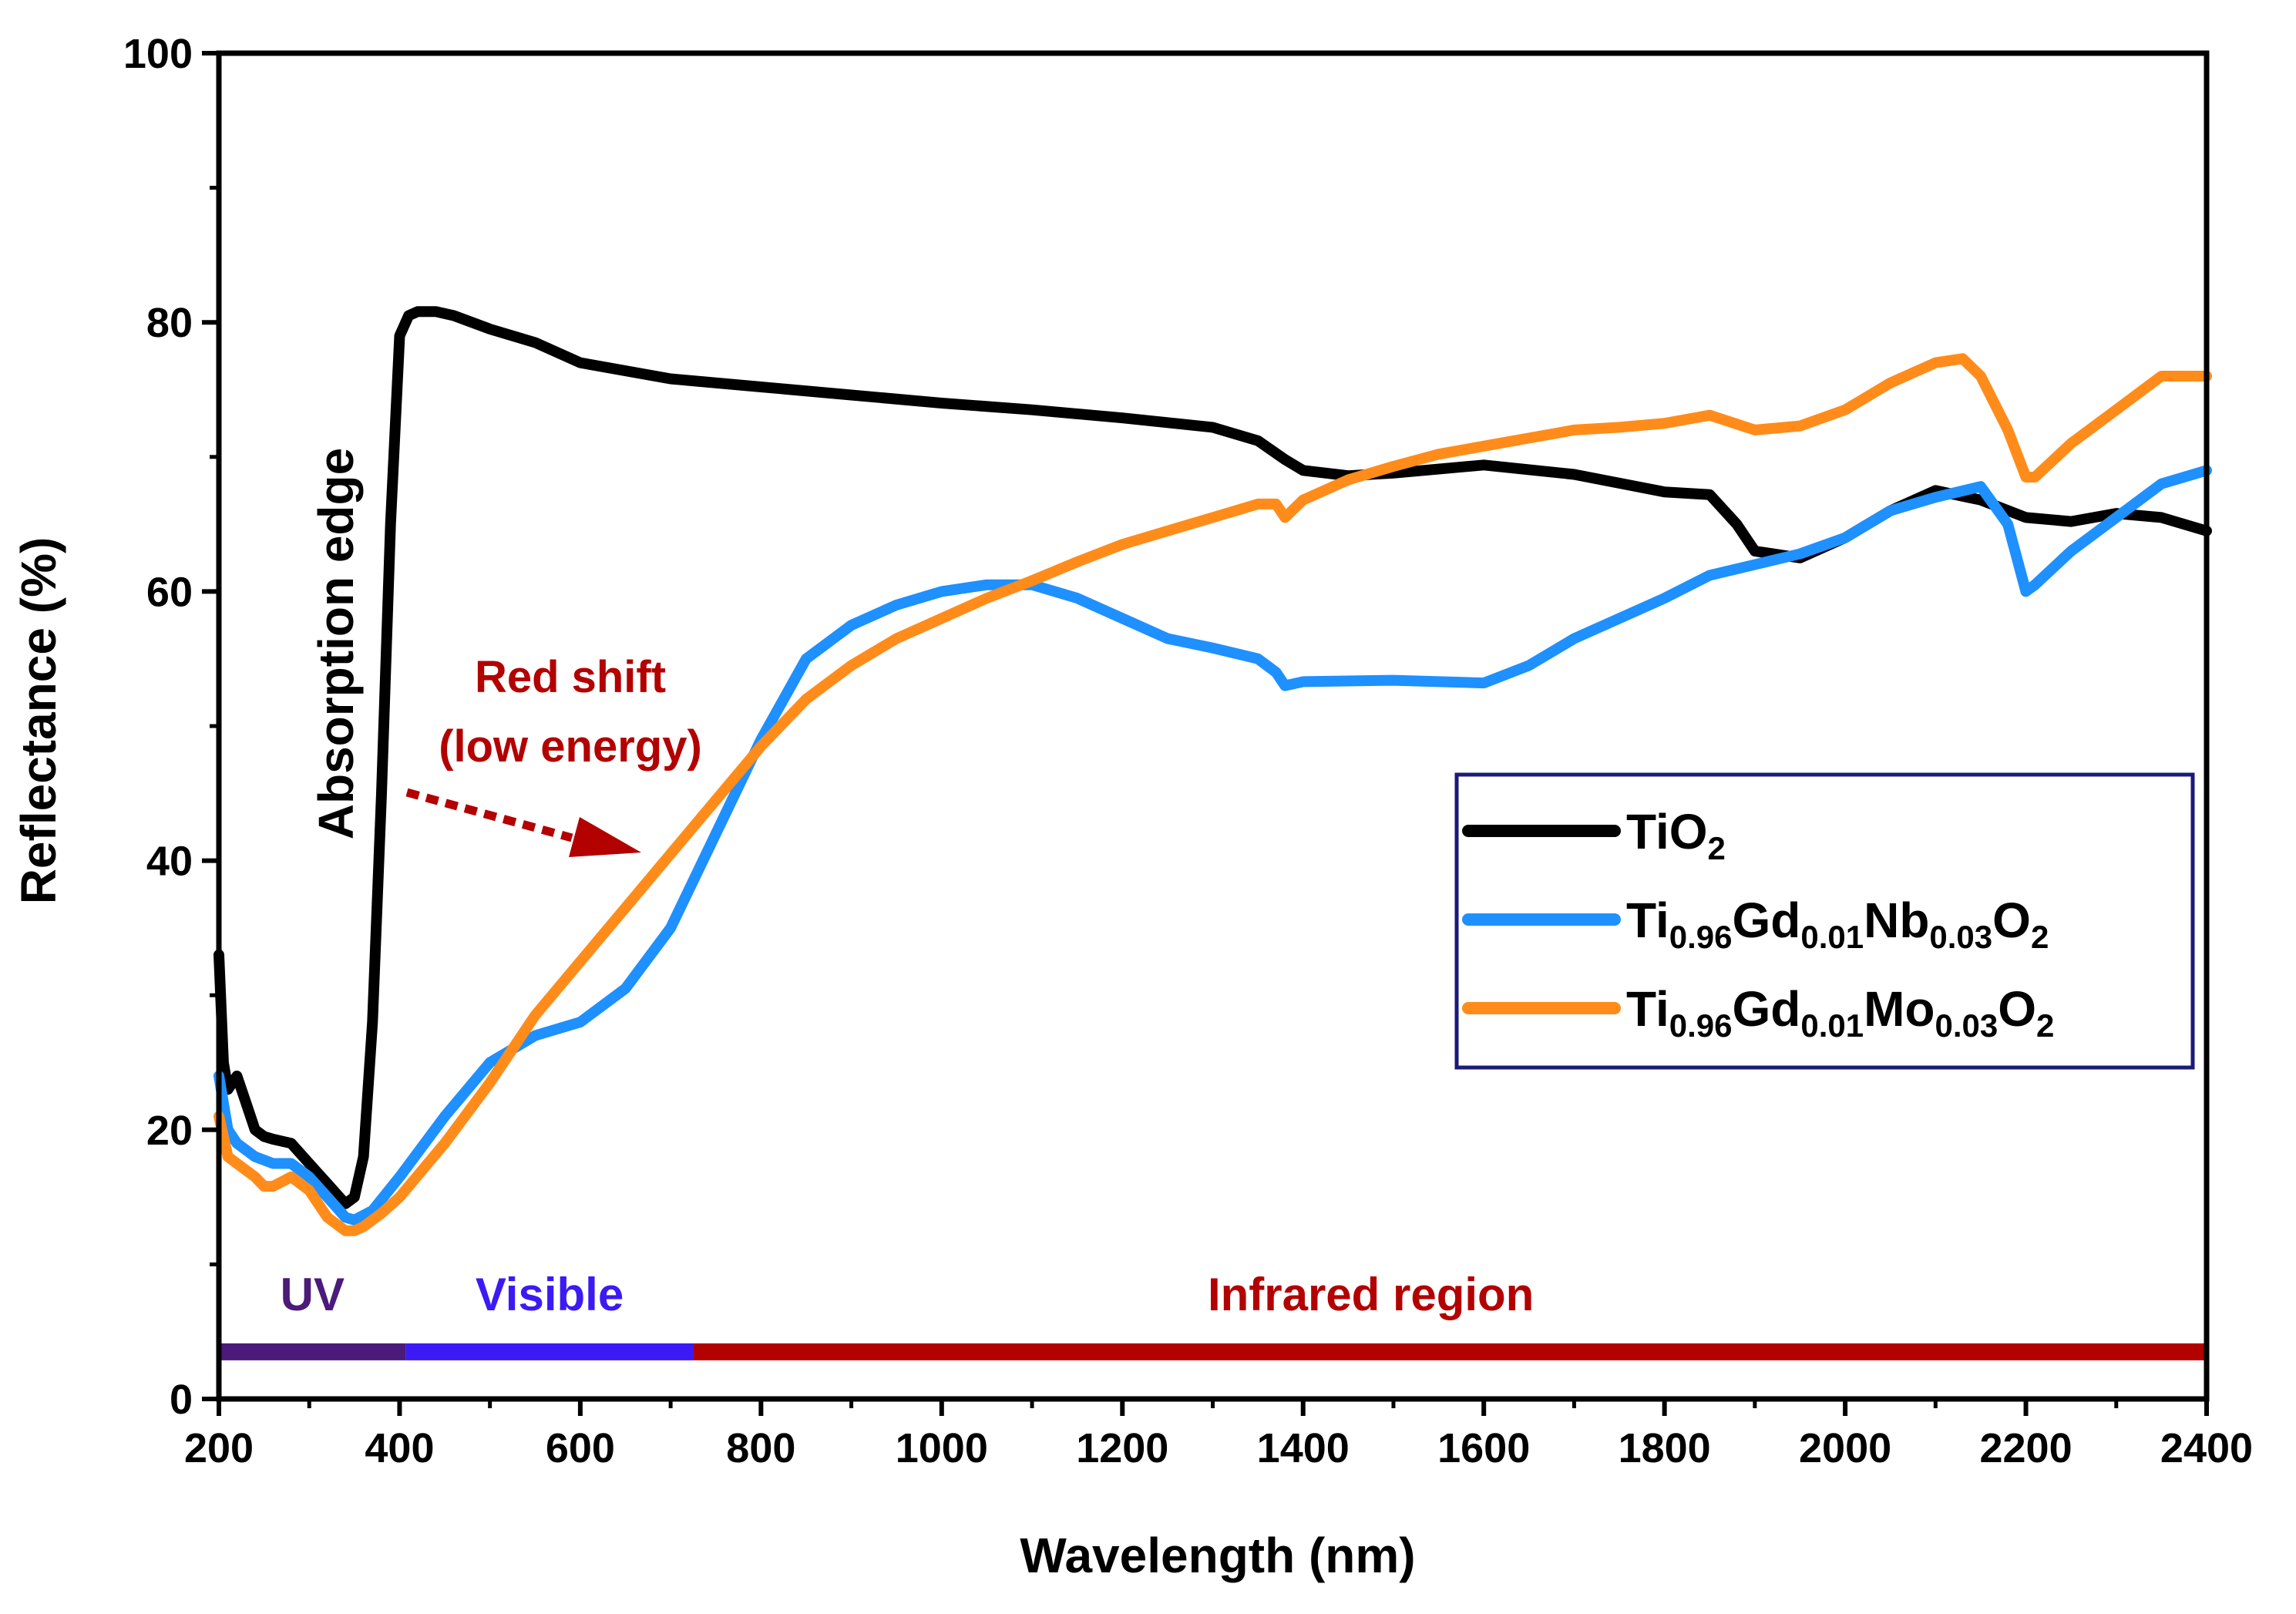  I want to click on legend-element: Mo, so click(1900, 1009).